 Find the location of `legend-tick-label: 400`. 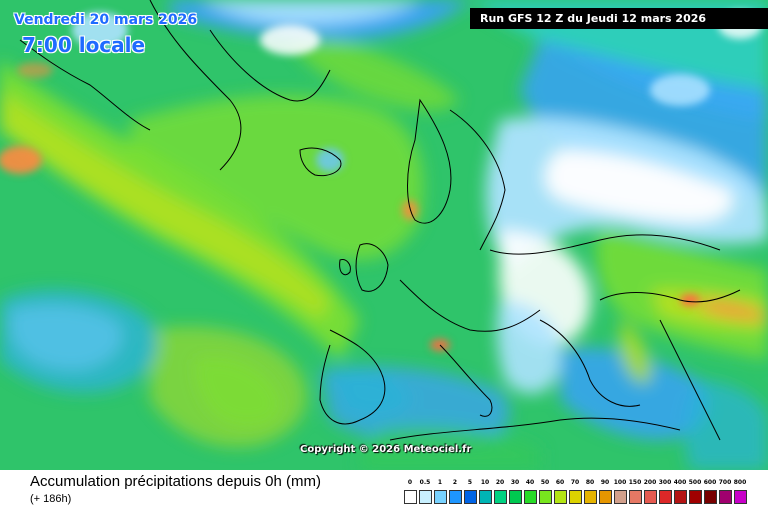

legend-tick-label: 400 is located at coordinates (680, 482).